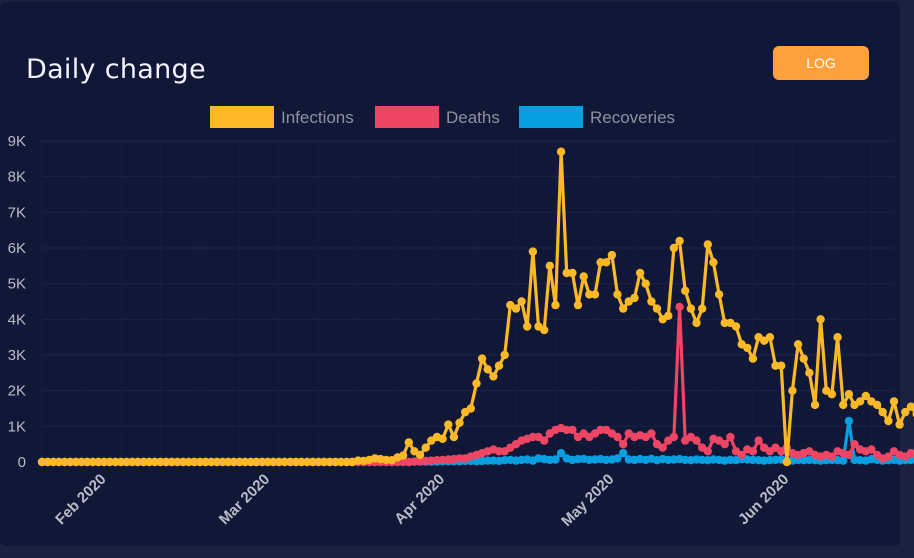 The height and width of the screenshot is (558, 914). Describe the element at coordinates (116, 69) in the screenshot. I see `page-title: Daily change` at that location.